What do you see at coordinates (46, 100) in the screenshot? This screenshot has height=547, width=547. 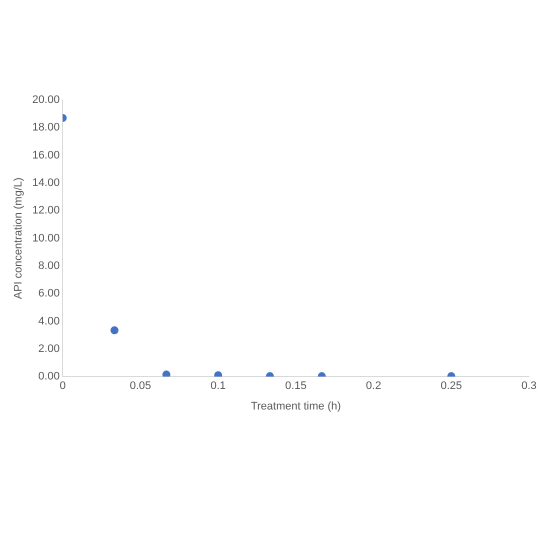 I see `y-tick-label: 20.00` at bounding box center [46, 100].